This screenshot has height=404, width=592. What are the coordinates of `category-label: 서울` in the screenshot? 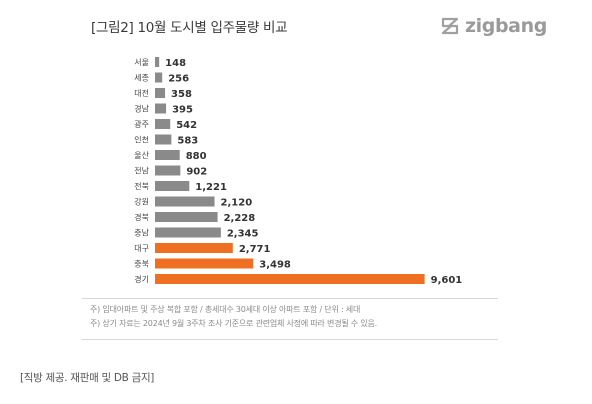 It's located at (141, 62).